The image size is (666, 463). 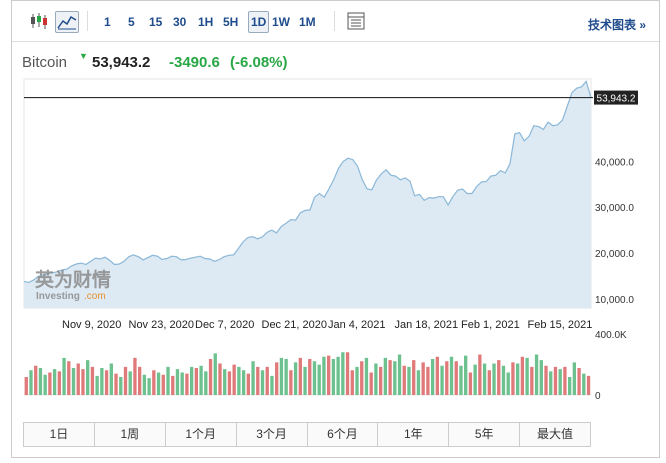 I want to click on range-tab-7: 最大值, so click(x=555, y=434).